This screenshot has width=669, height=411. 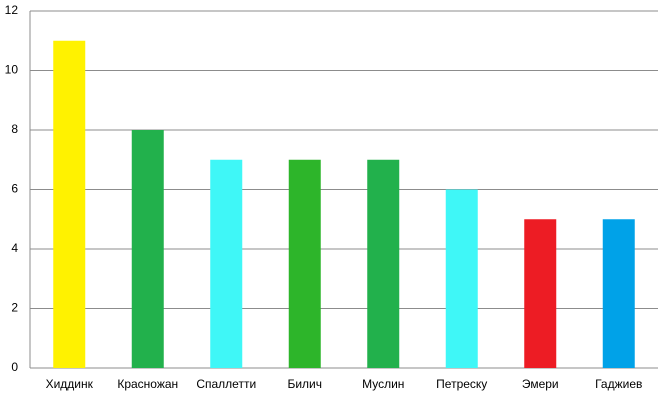 I want to click on x-tick-label: Гаджиев, so click(x=618, y=384).